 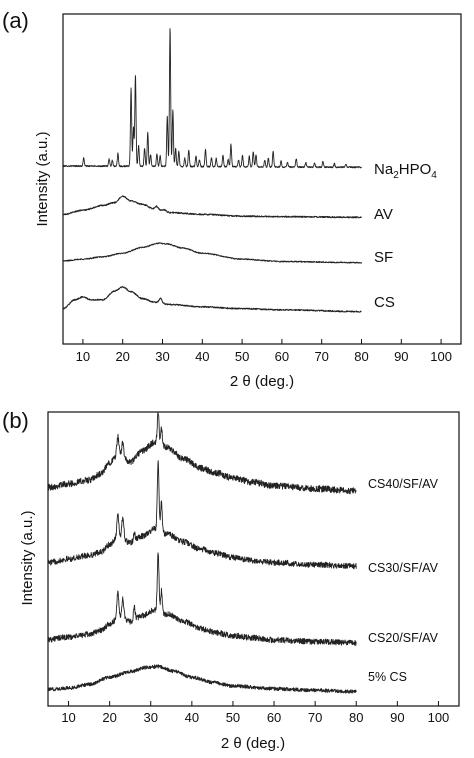 I want to click on series-line-5-cs, so click(x=202, y=679).